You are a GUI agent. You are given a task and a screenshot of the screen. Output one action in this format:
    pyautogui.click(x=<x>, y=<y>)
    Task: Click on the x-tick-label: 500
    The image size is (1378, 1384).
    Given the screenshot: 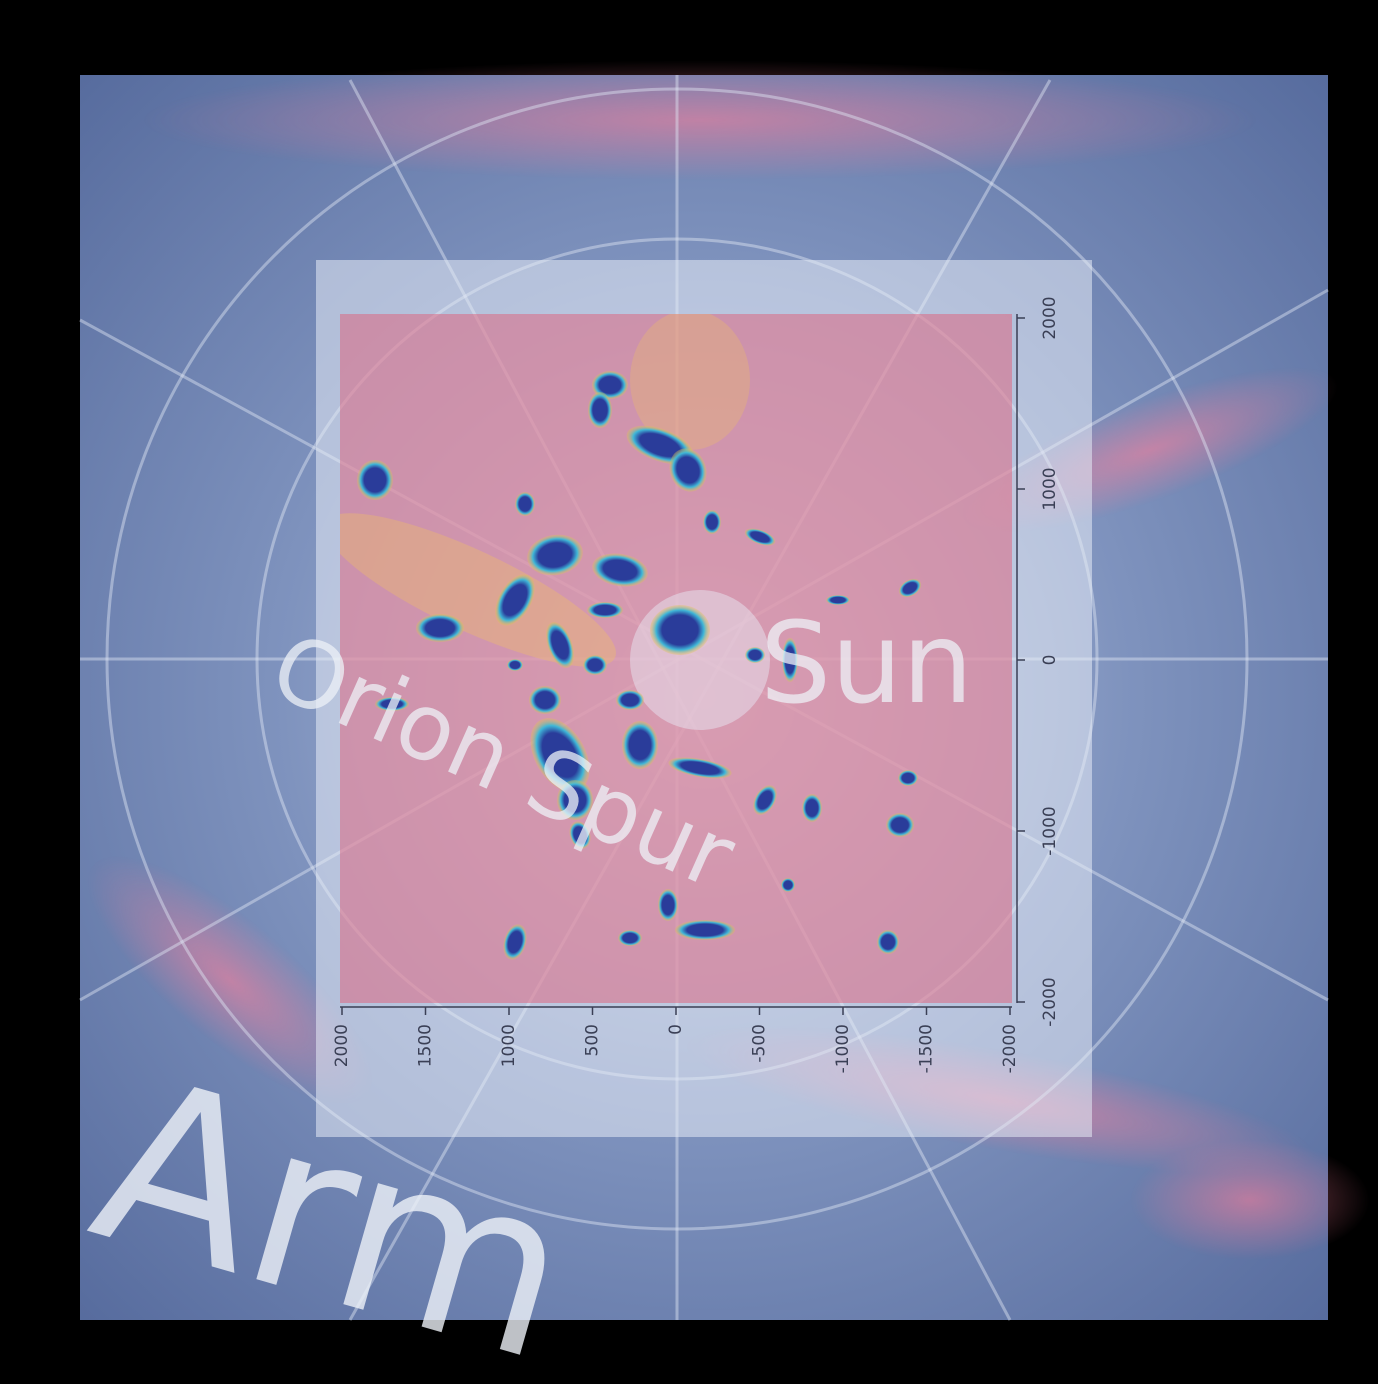 What is the action you would take?
    pyautogui.click(x=593, y=1040)
    